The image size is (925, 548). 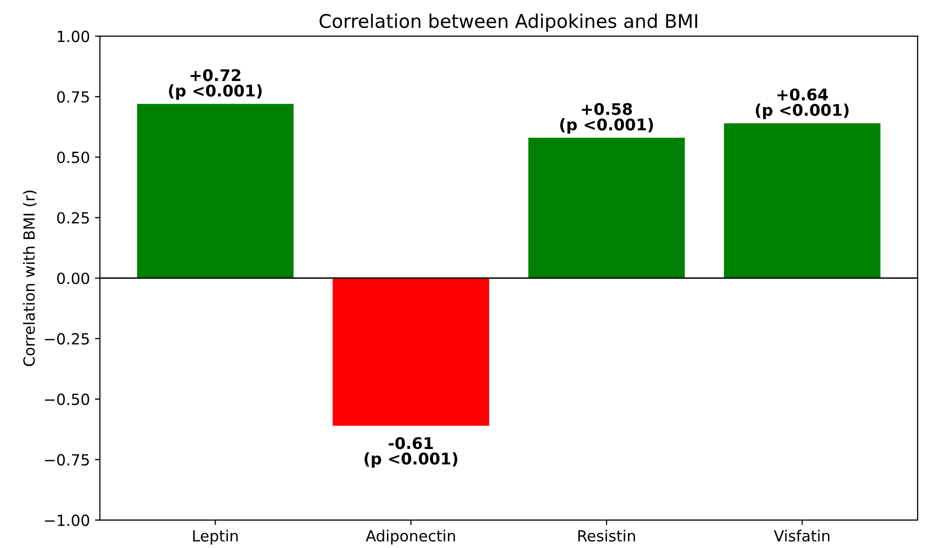 What do you see at coordinates (73, 158) in the screenshot?
I see `y-tick-label: 0.50` at bounding box center [73, 158].